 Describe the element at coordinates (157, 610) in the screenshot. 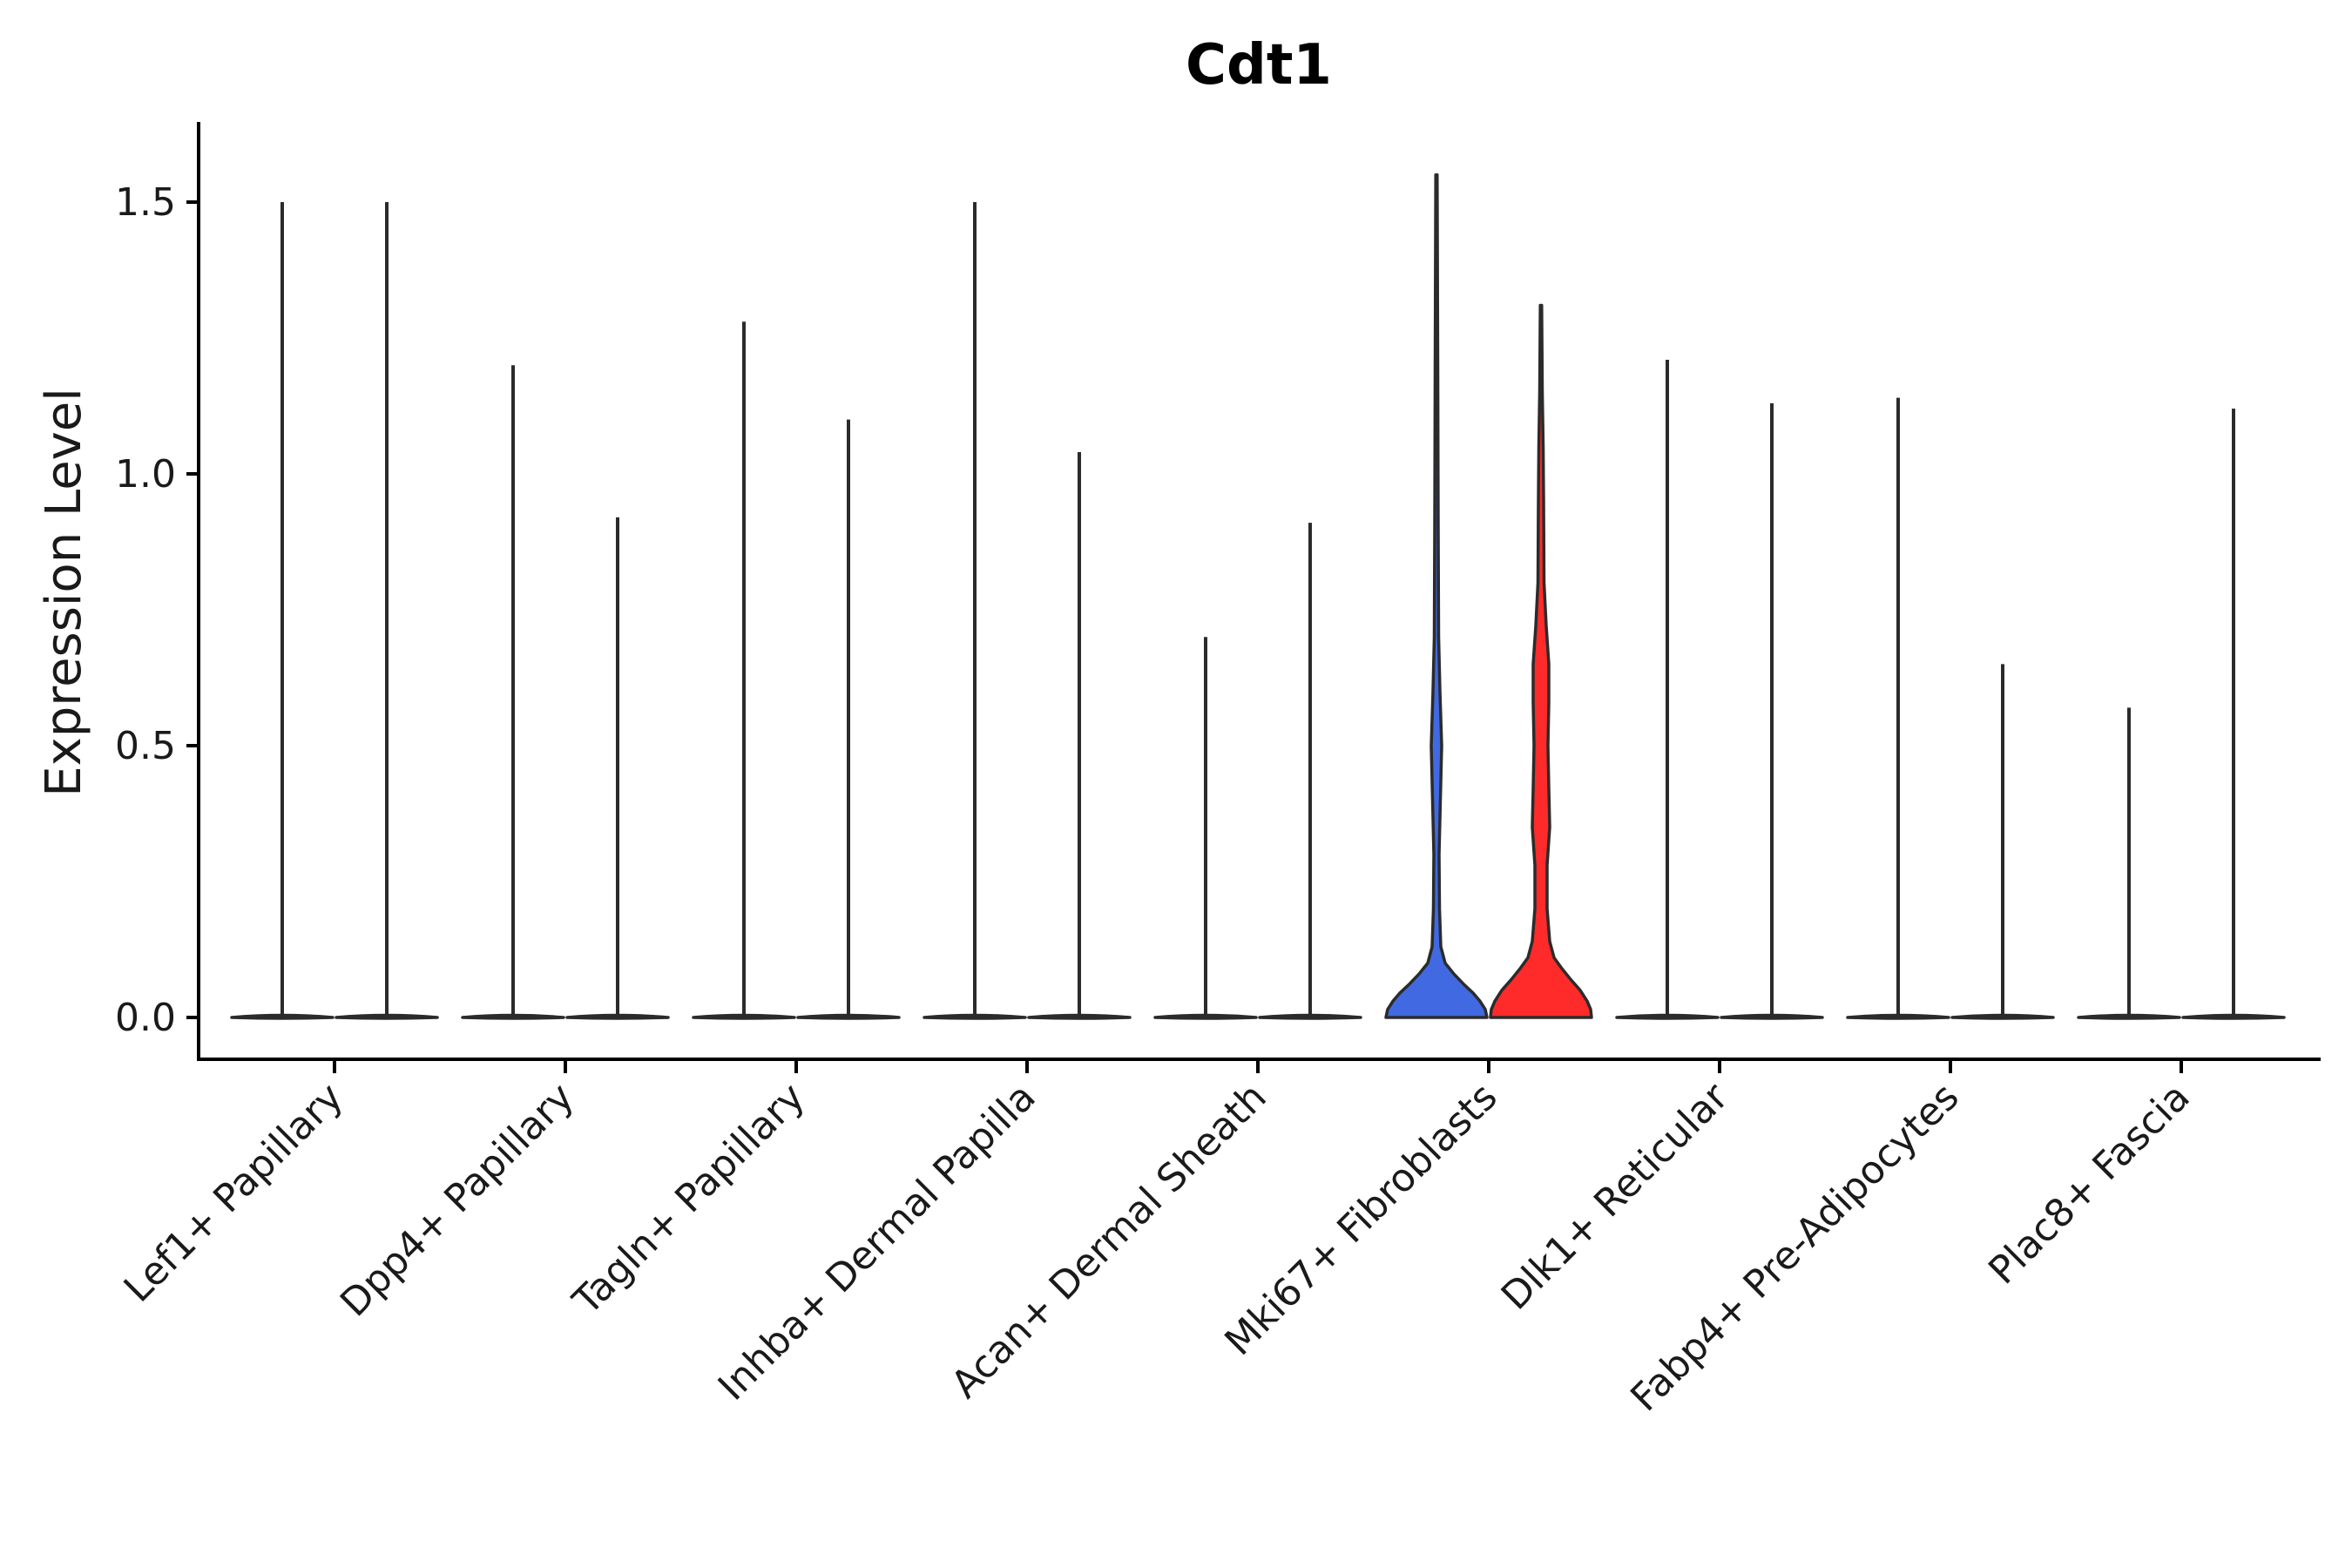

I see `y-axis-ticks: 0.0 0.5 1.0 1.5` at that location.